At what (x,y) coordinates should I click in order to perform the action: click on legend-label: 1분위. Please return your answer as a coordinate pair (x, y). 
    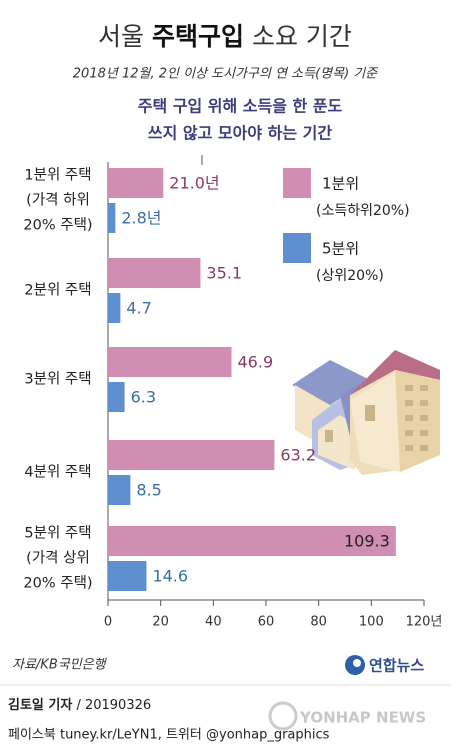
    Looking at the image, I should click on (340, 184).